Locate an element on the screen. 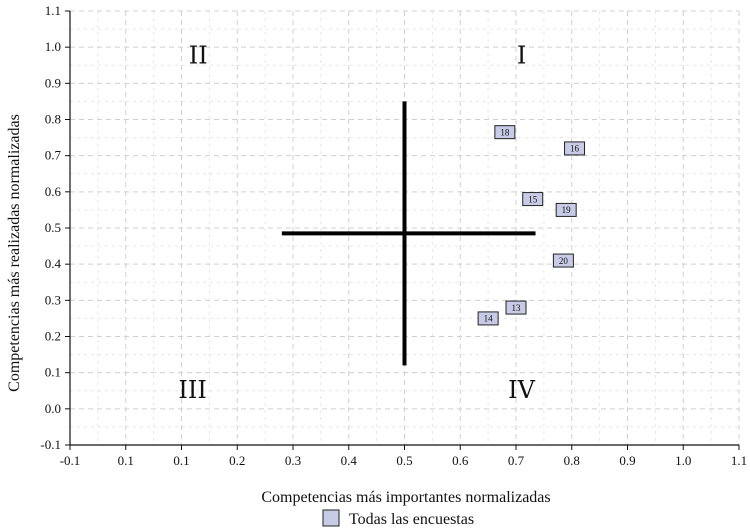 The image size is (750, 528). x-tick-label: 0.2 is located at coordinates (237, 460).